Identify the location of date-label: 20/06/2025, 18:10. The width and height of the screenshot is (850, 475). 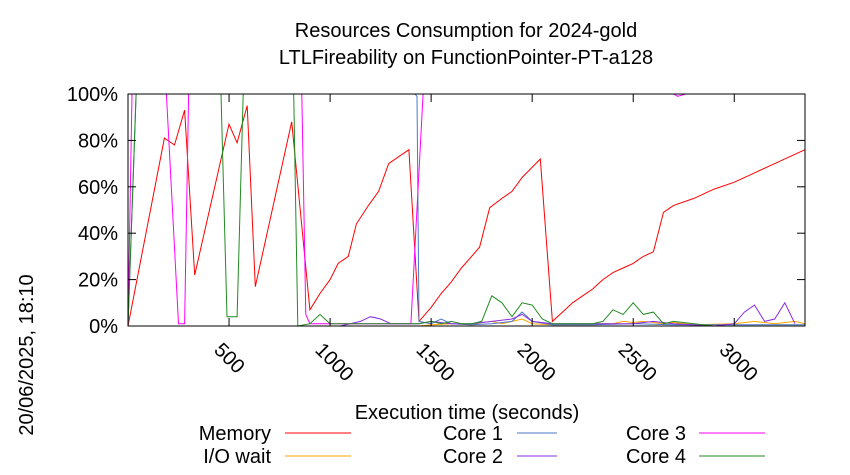
(27, 354).